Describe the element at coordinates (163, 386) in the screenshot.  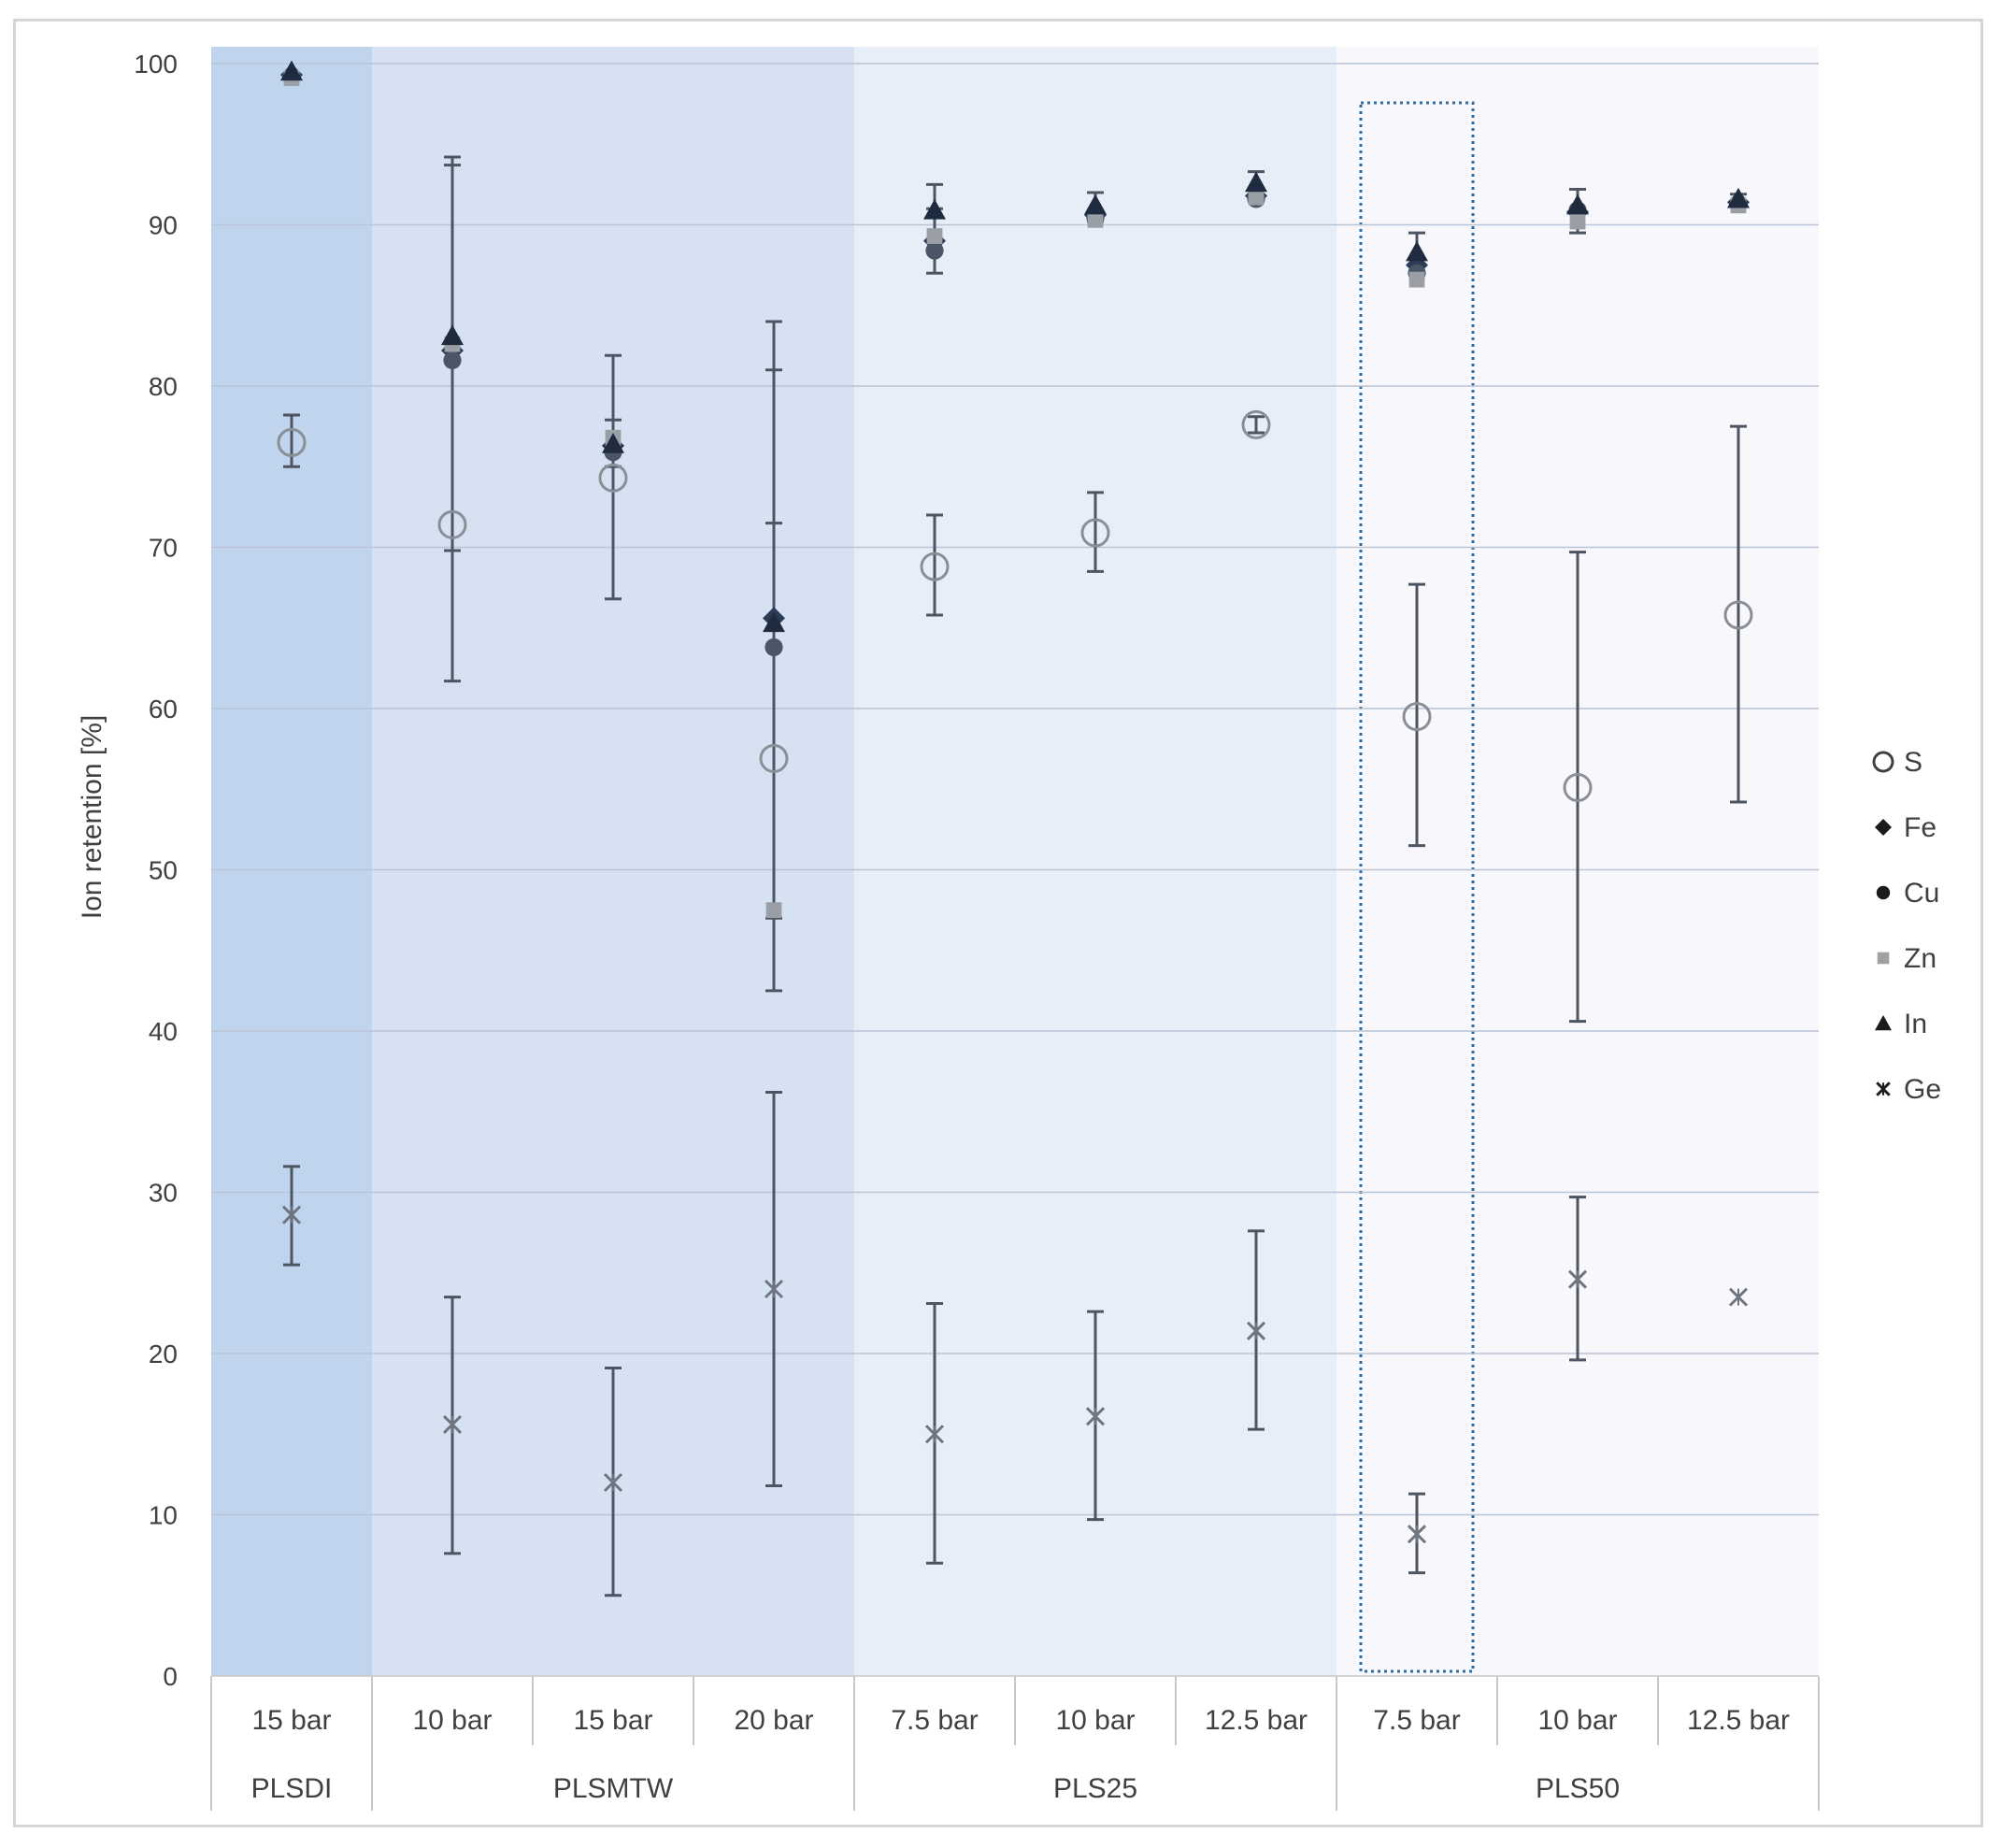
I see `y-tick-label: 80` at that location.